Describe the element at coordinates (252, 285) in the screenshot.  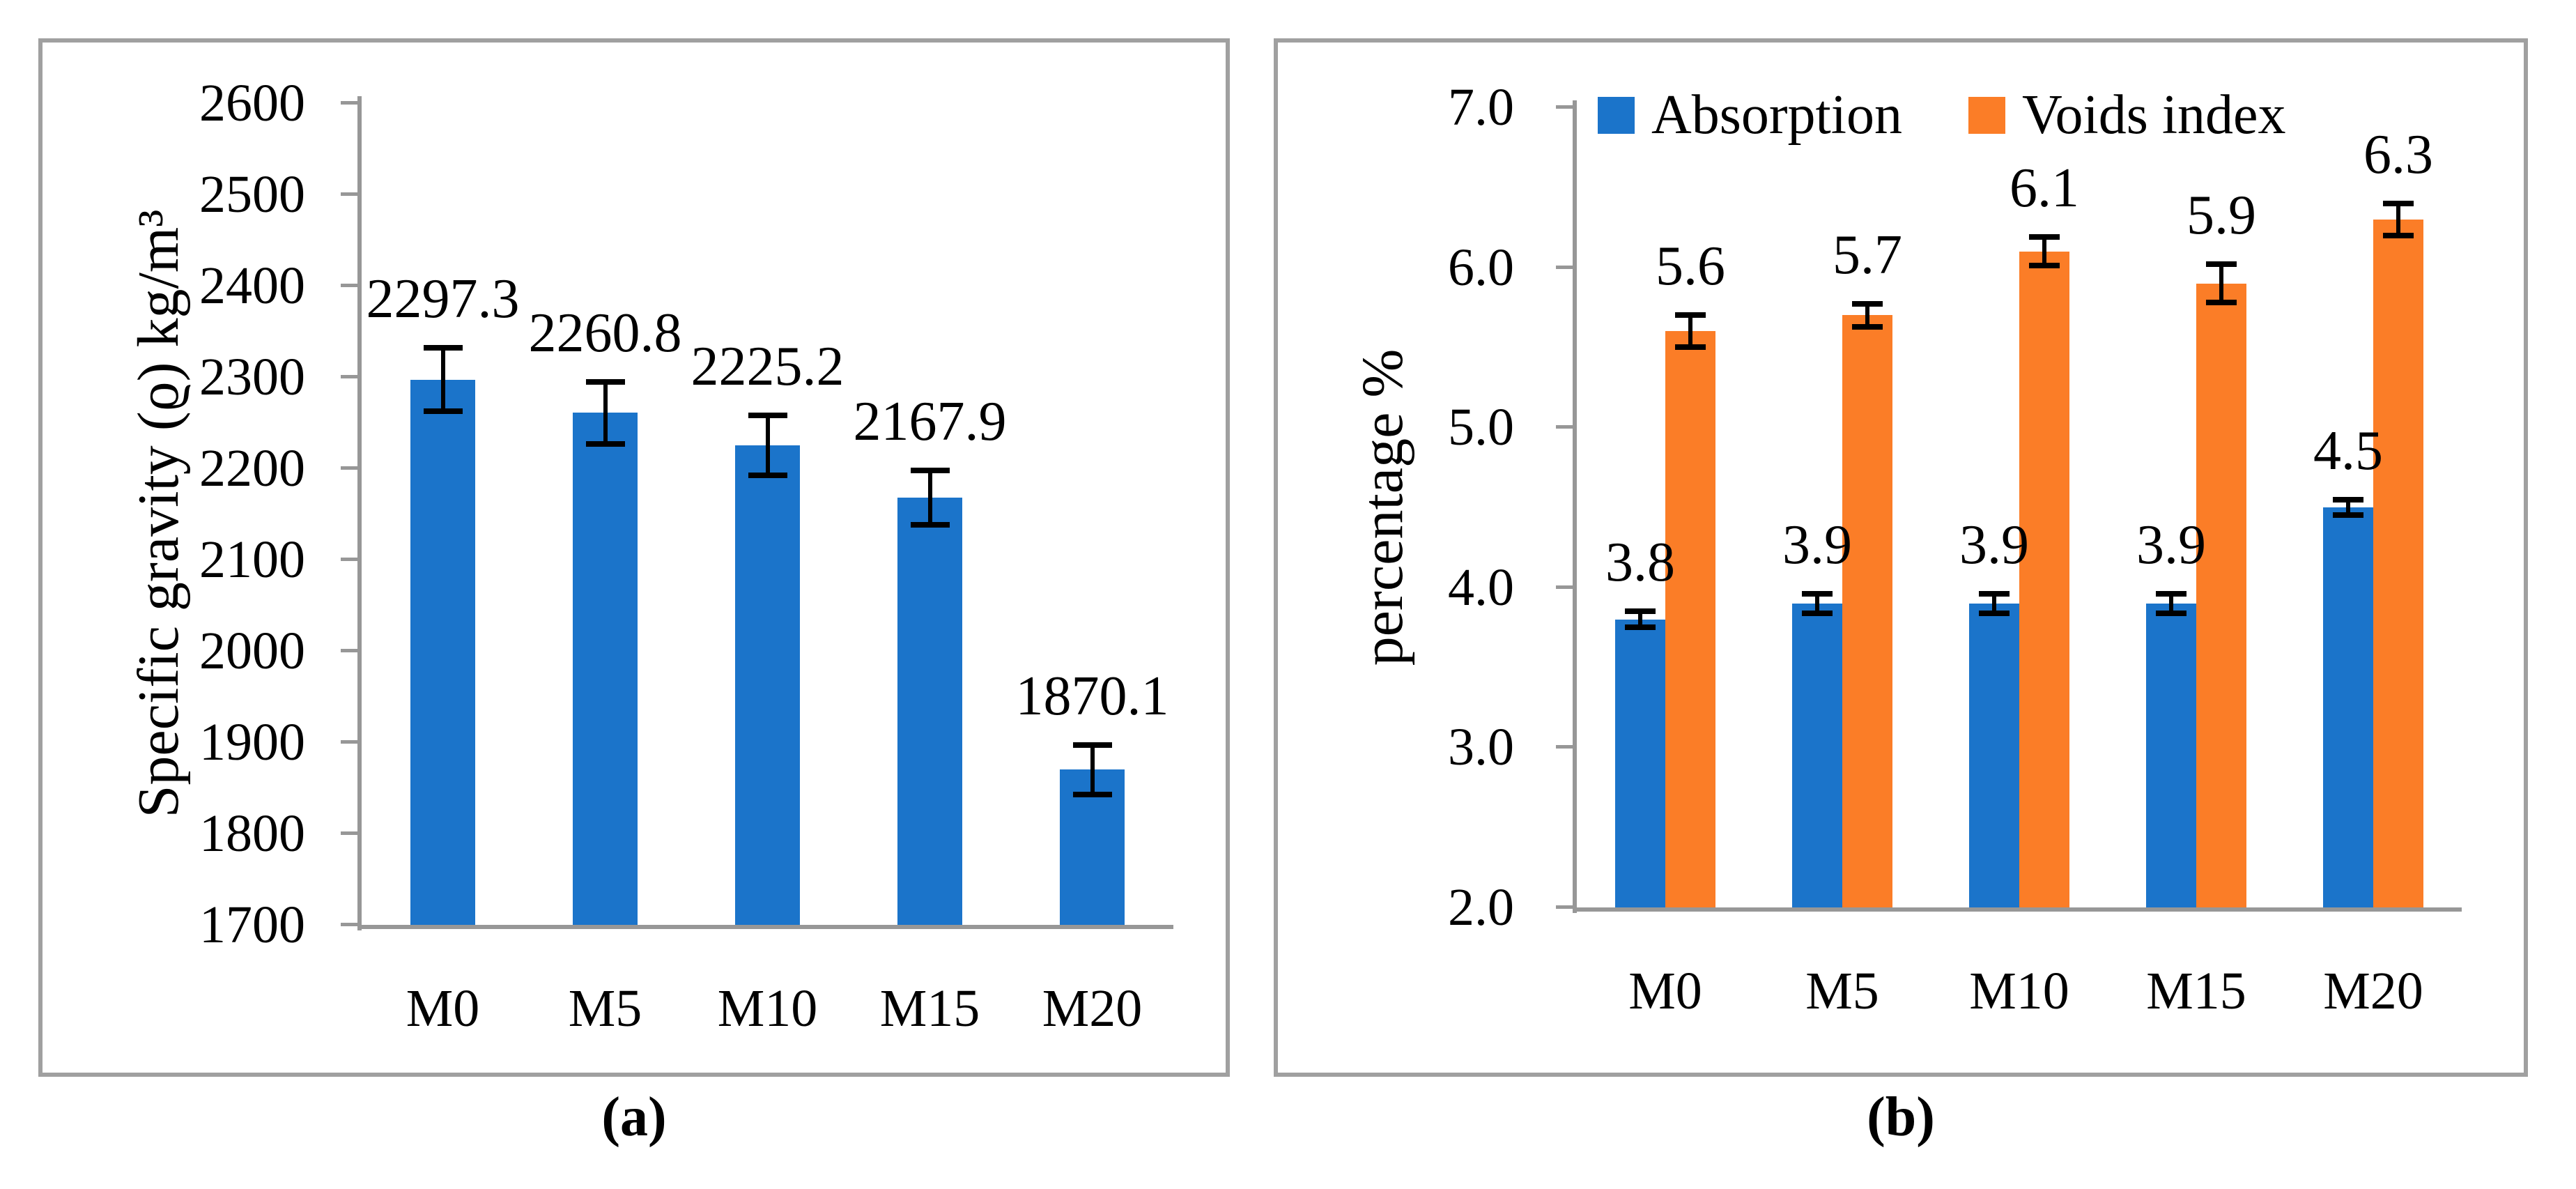
I see `y-tick-label: 2400` at that location.